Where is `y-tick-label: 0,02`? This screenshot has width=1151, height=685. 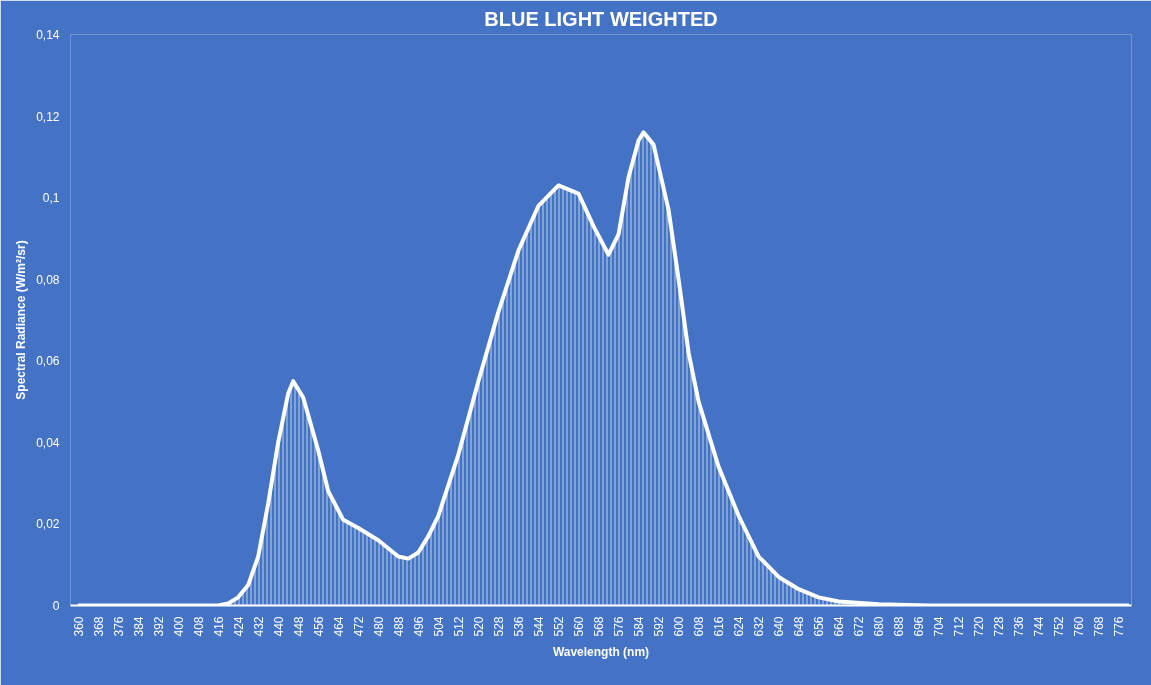 y-tick-label: 0,02 is located at coordinates (48, 524).